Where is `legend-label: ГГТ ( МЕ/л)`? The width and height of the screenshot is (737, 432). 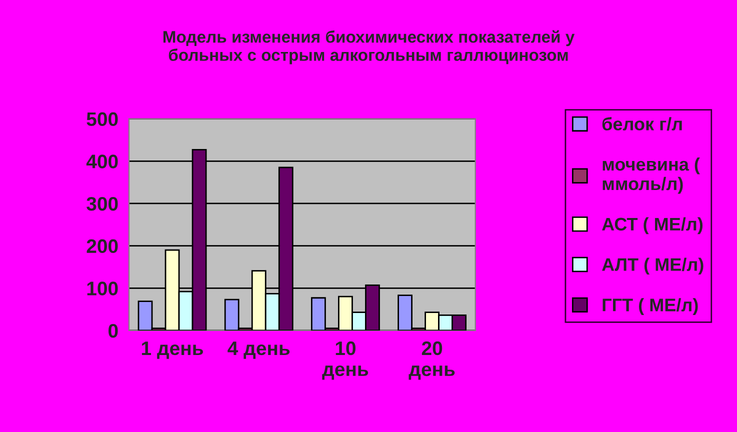 legend-label: ГГТ ( МЕ/л) is located at coordinates (650, 306).